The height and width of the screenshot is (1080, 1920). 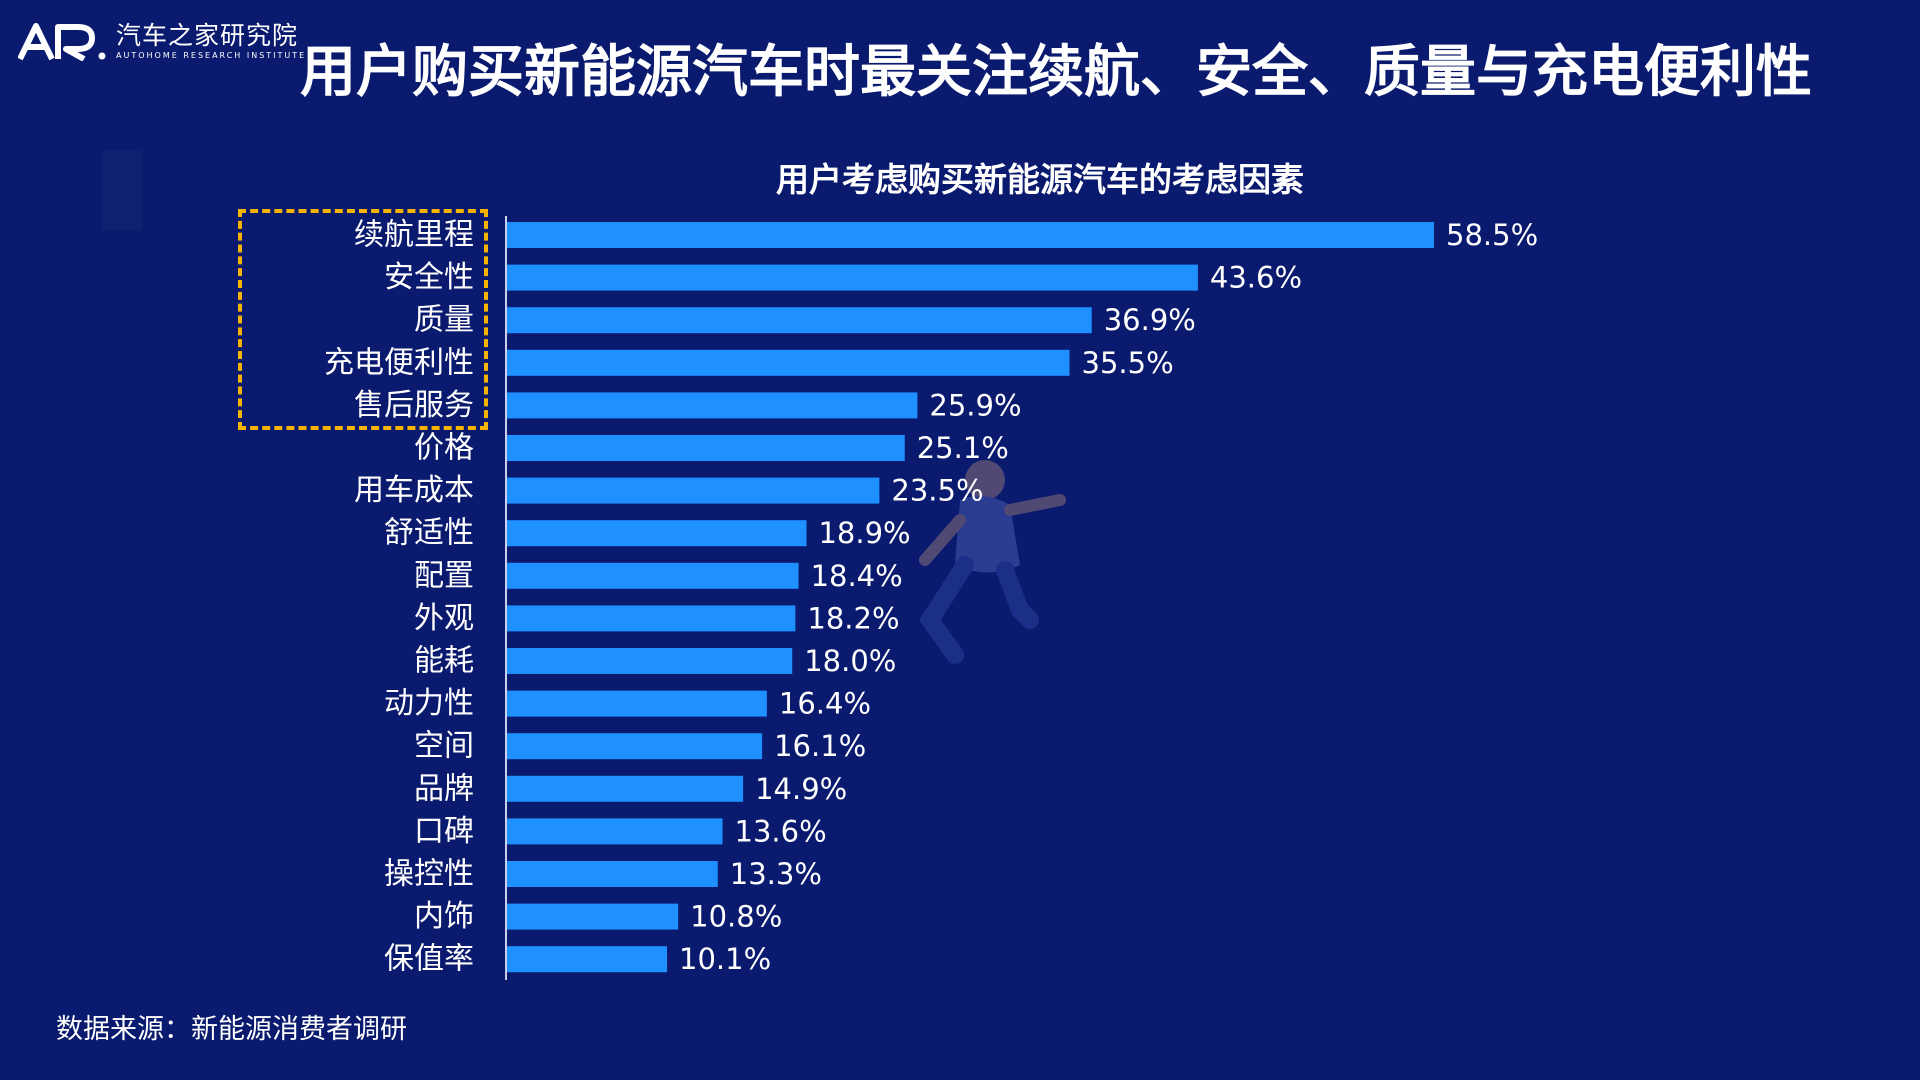 I want to click on category-label: 动力性, so click(x=429, y=703).